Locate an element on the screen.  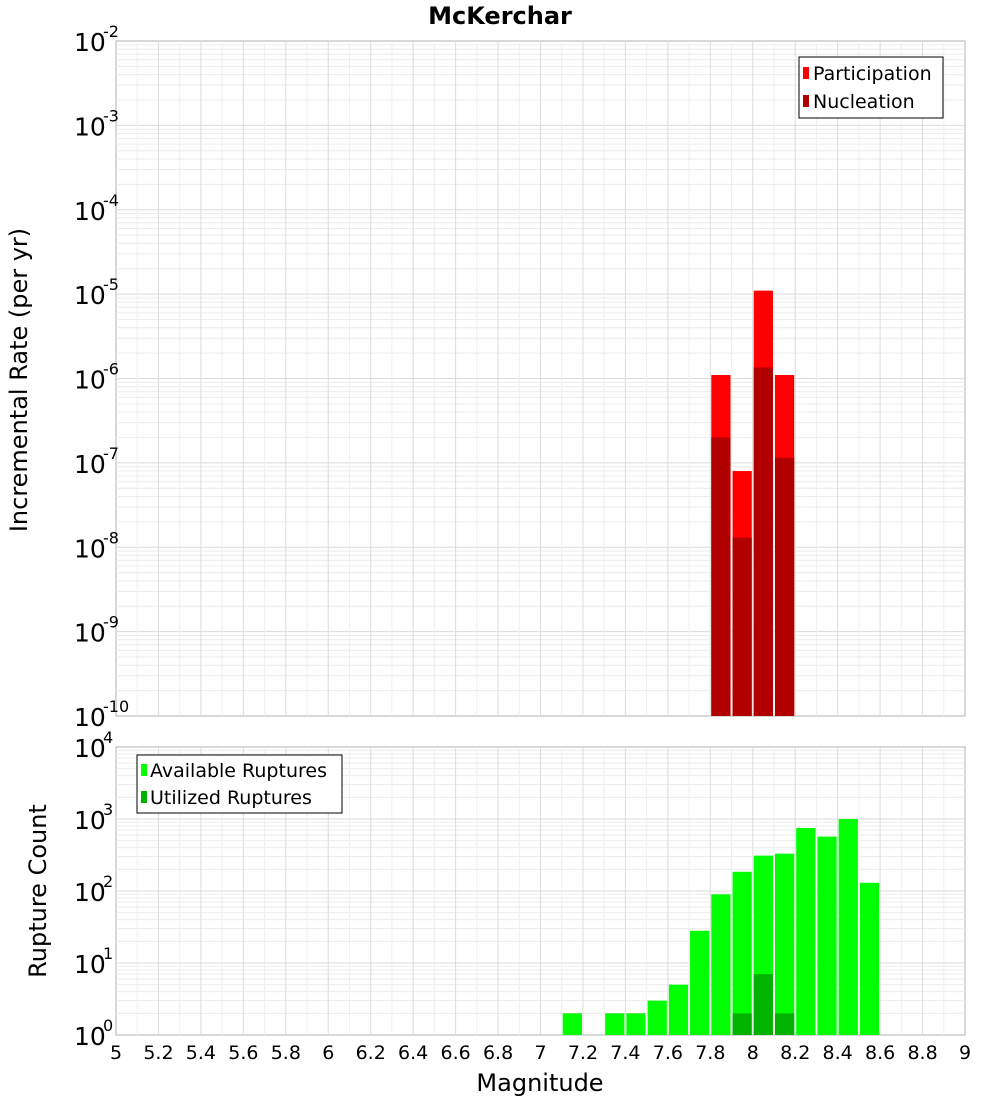
legend-label-nucleation: Nucleation is located at coordinates (864, 102).